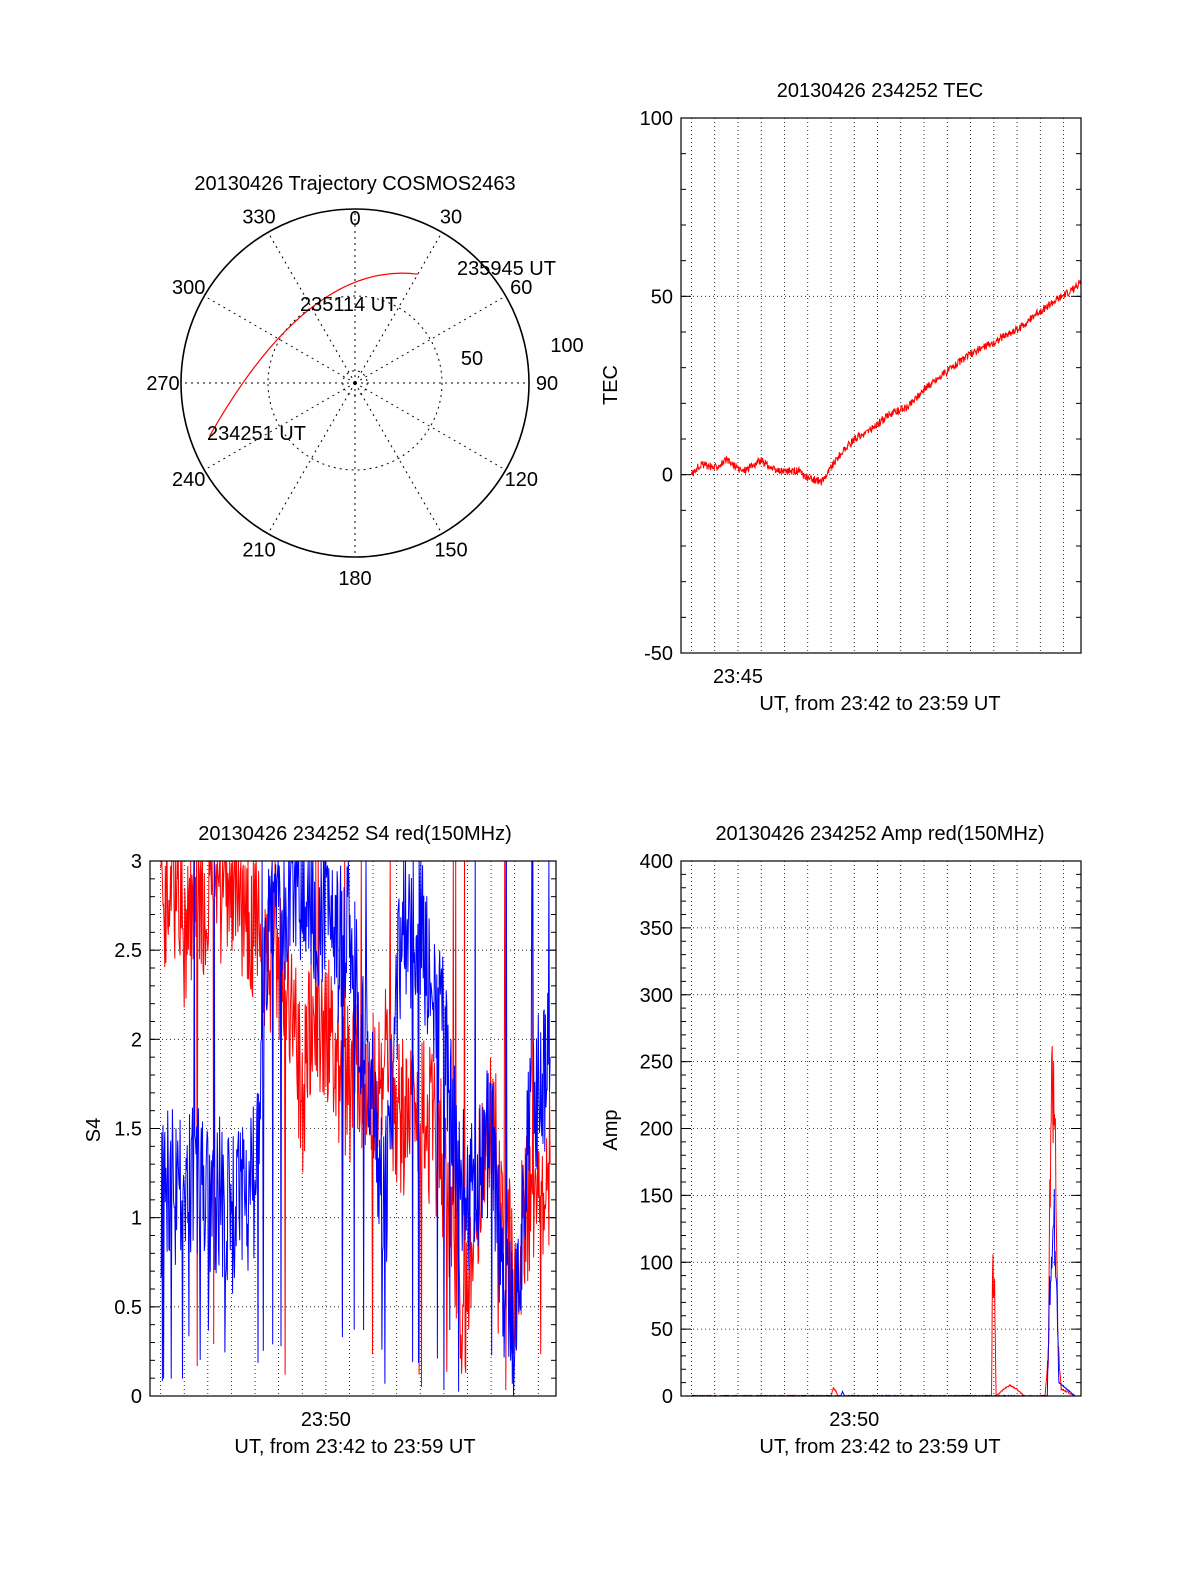 Image resolution: width=1200 pixels, height=1575 pixels. I want to click on s4-title: 20130426 234252 S4 red(150MHz), so click(355, 834).